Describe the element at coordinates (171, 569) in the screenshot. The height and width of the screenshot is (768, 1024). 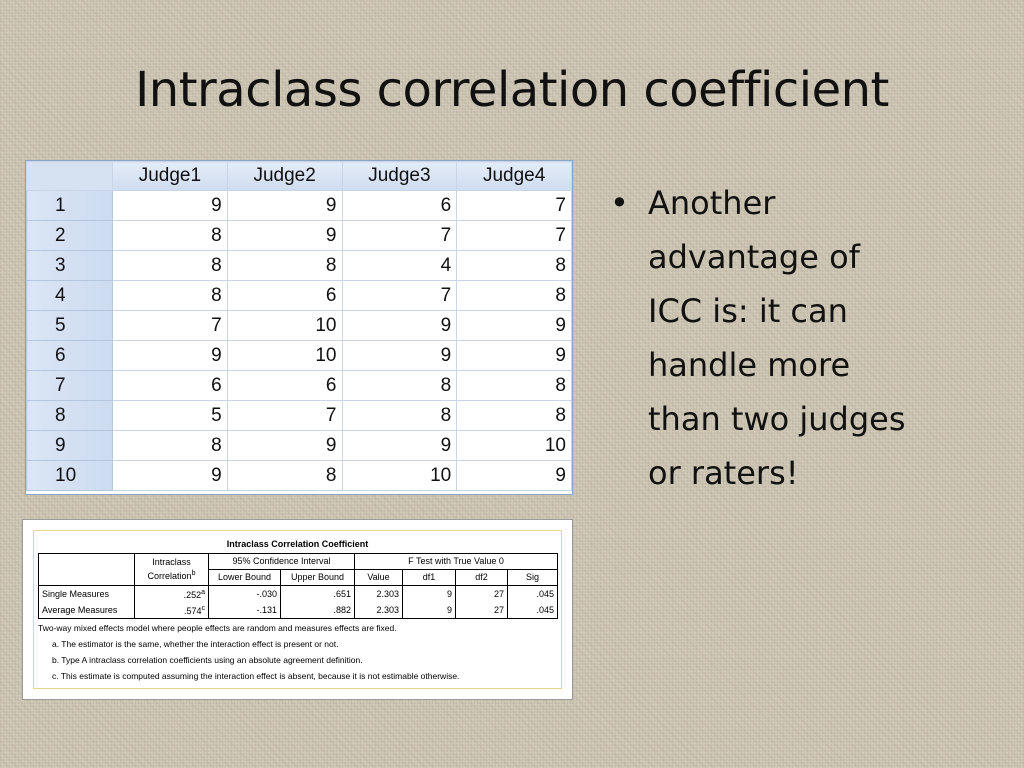
I see `icc-header-correlation: Intraclass Correlationb` at that location.